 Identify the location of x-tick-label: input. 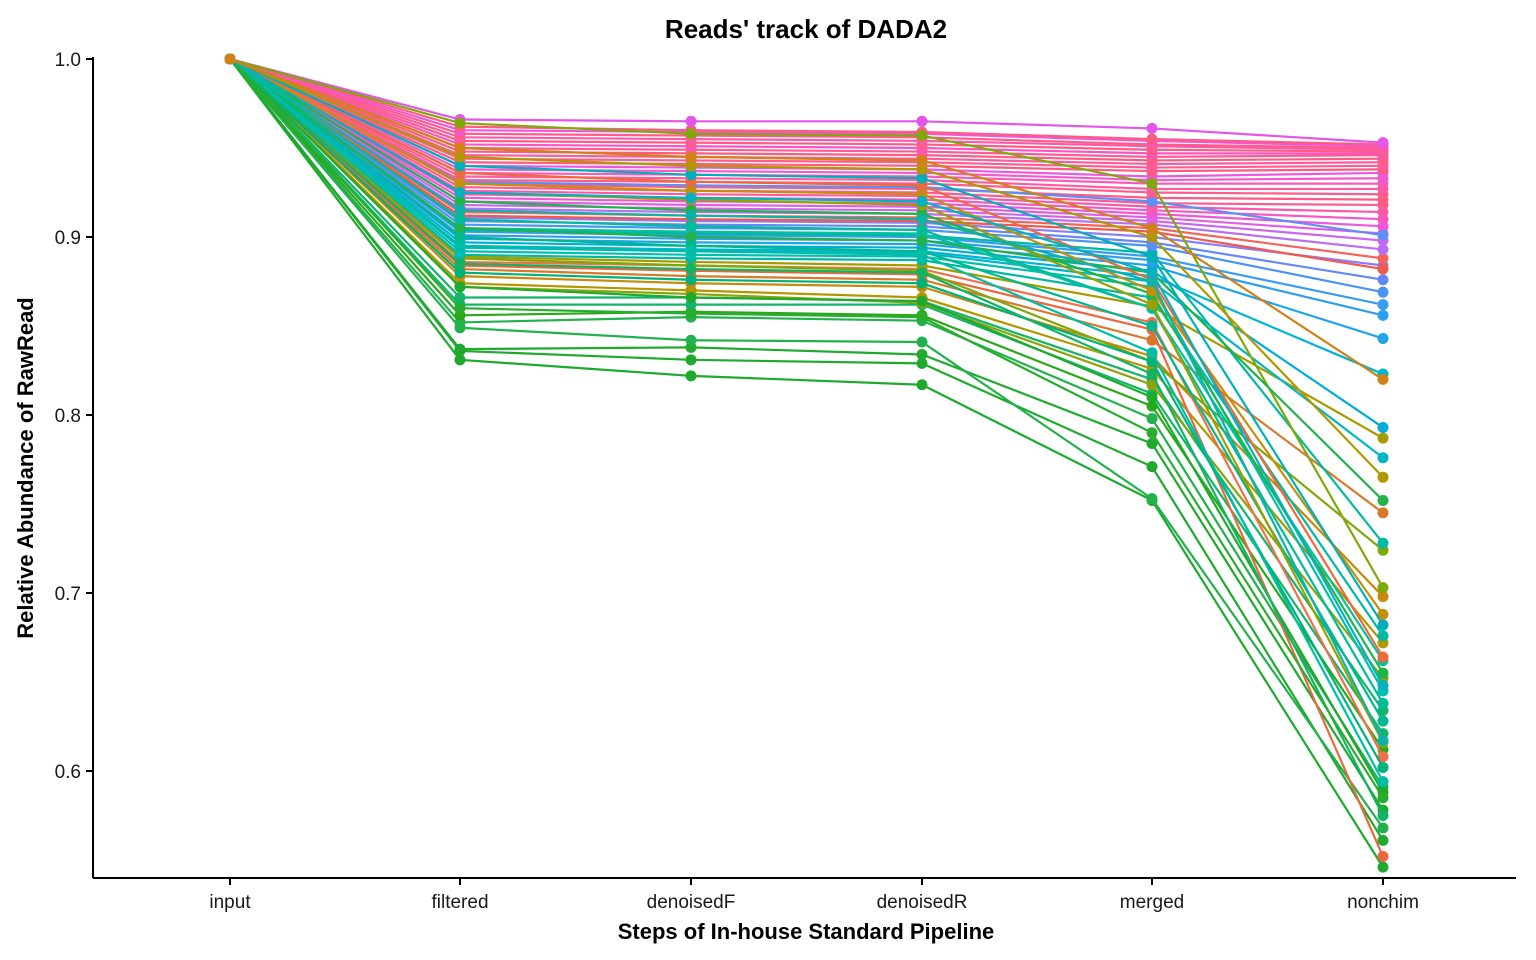
(230, 902).